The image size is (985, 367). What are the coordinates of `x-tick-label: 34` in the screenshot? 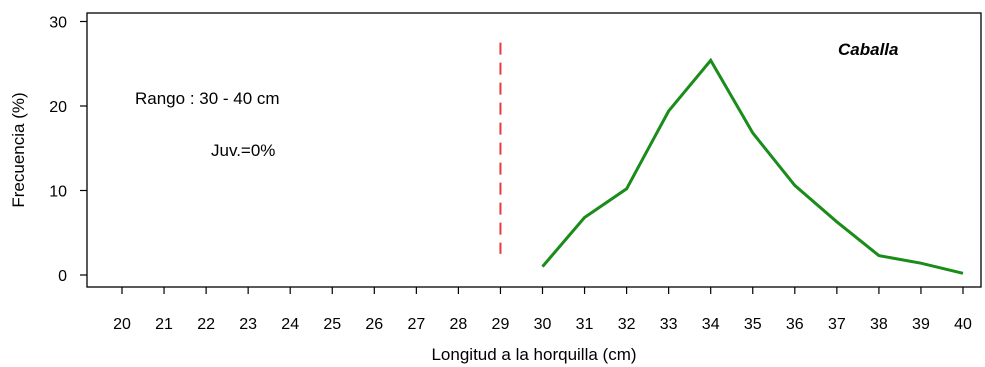 It's located at (711, 324).